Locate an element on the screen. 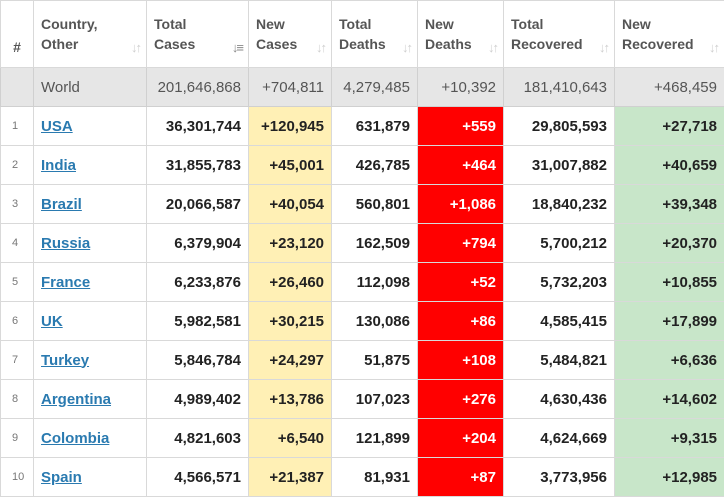 Image resolution: width=724 pixels, height=497 pixels. total-cases-cell: 20,066,587 is located at coordinates (198, 204).